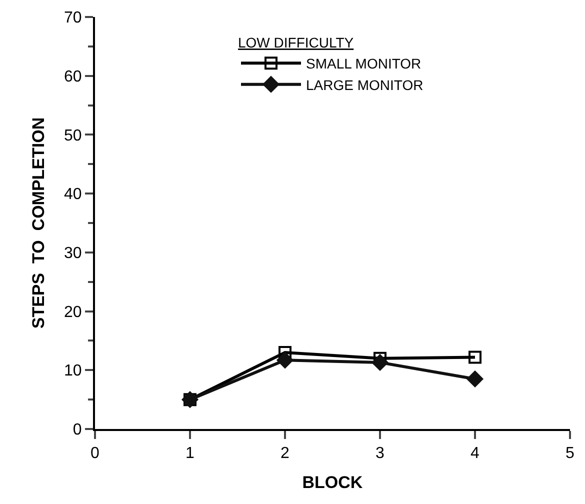 This screenshot has height=504, width=585. What do you see at coordinates (365, 84) in the screenshot?
I see `legend-label: LARGE MONITOR` at bounding box center [365, 84].